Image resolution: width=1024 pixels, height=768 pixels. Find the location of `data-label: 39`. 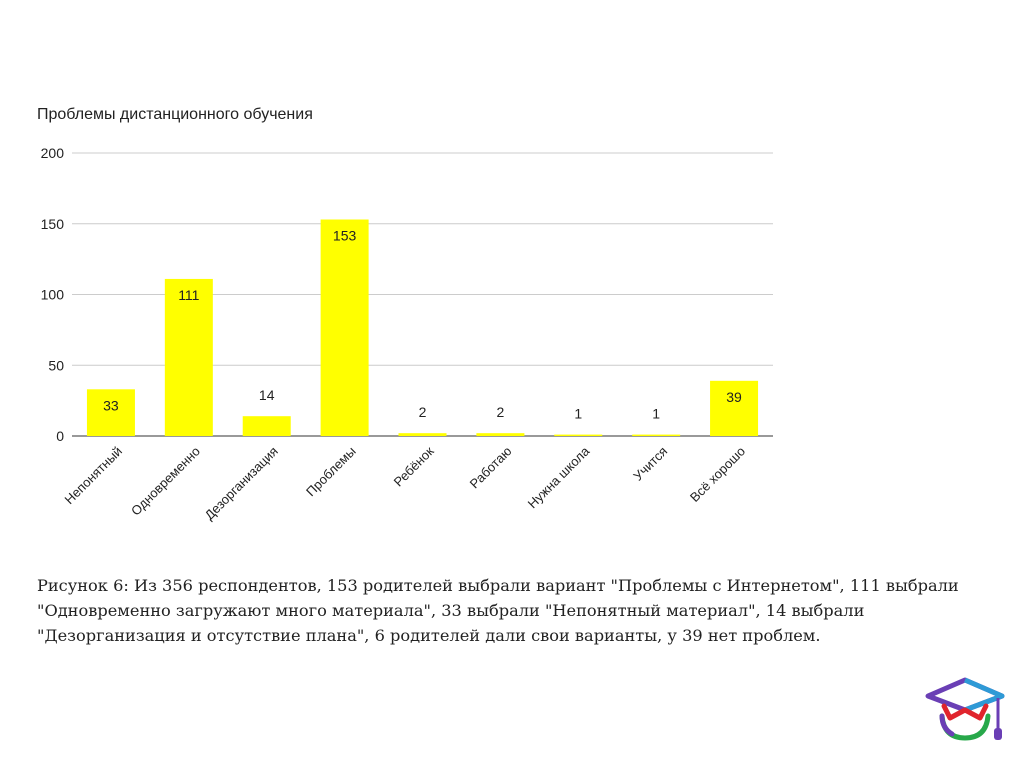

data-label: 39 is located at coordinates (734, 397).